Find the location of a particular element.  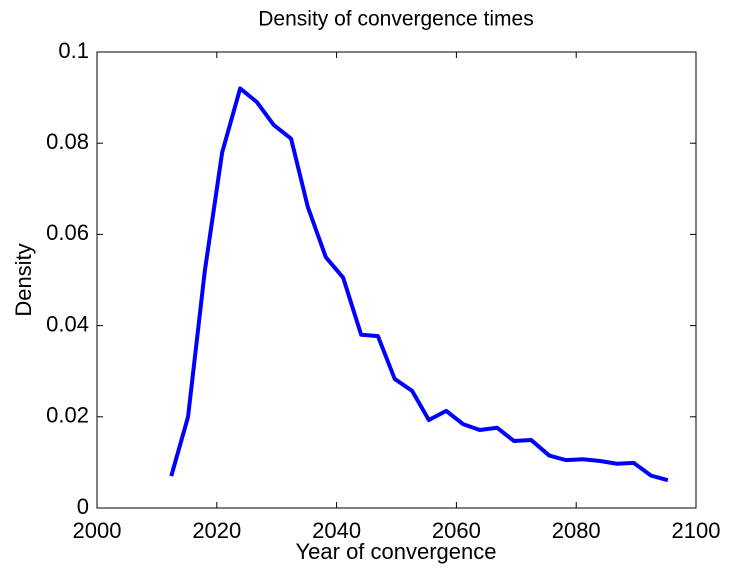

x-tick-label: 2100 is located at coordinates (696, 530).